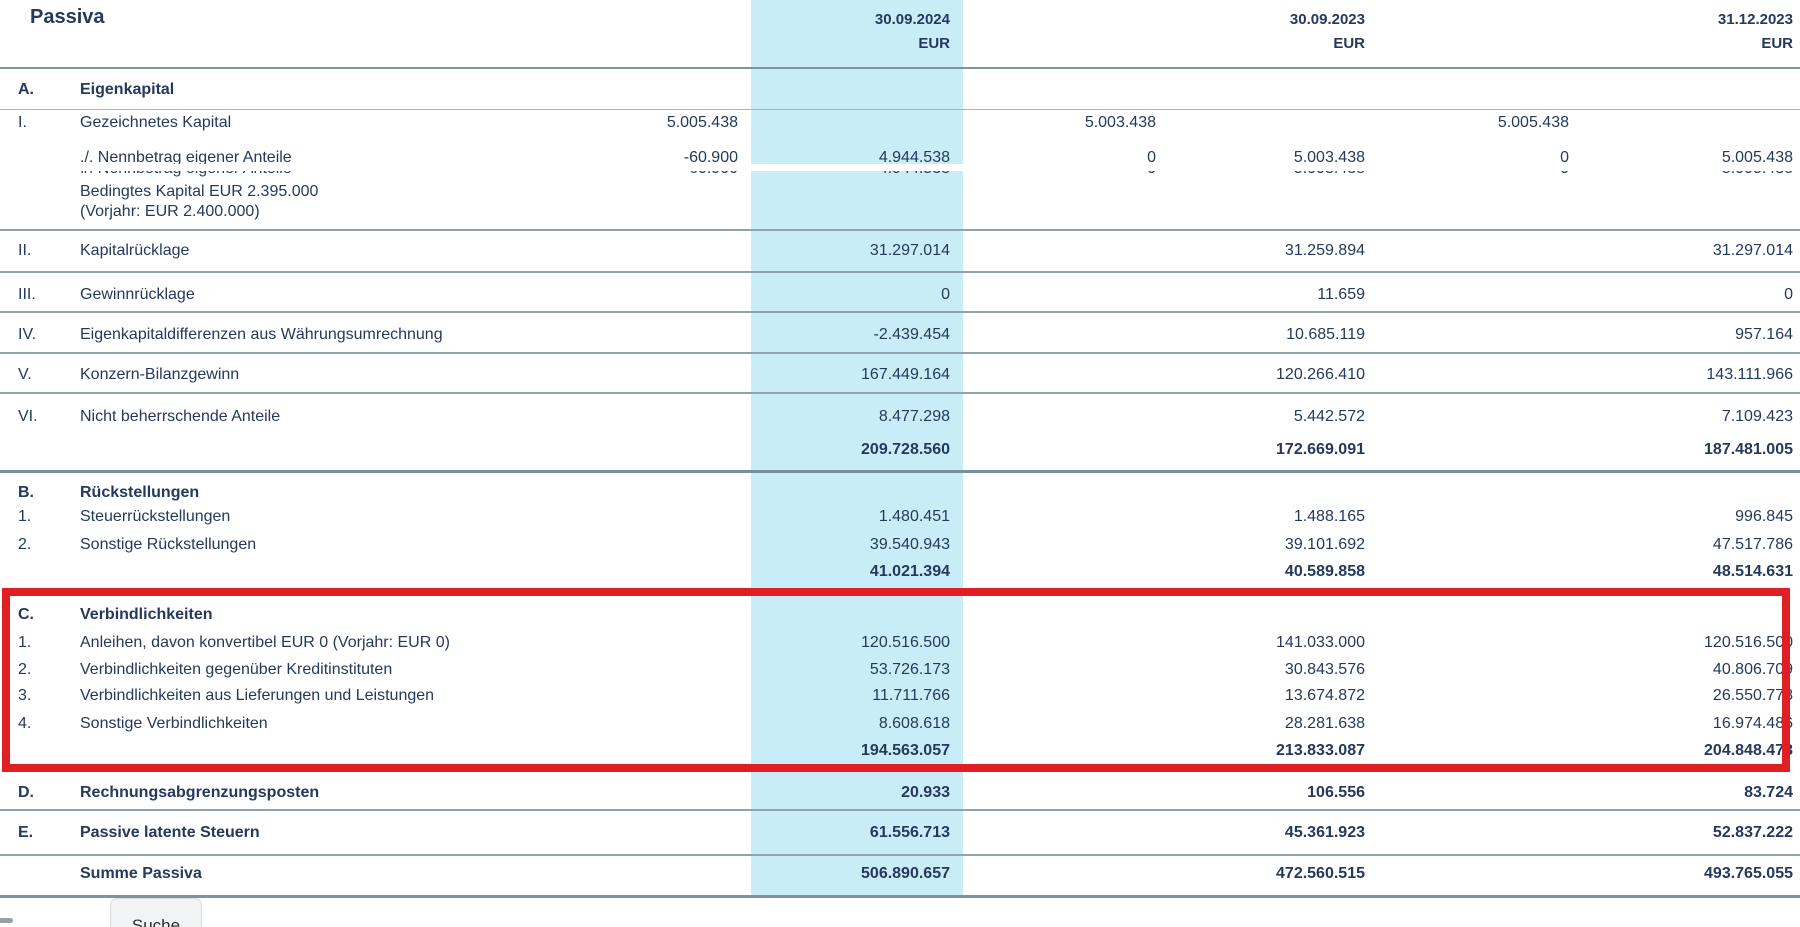  What do you see at coordinates (900, 451) in the screenshot?
I see `table-row-sum-a: 209.728.560 172.669.091 187.481.005` at bounding box center [900, 451].